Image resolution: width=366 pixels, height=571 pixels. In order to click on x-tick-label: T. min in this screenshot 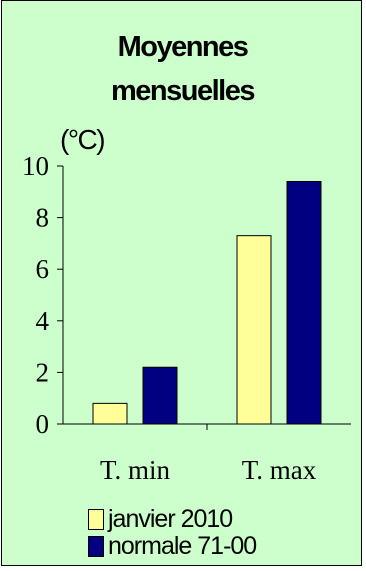, I will do `click(135, 470)`.